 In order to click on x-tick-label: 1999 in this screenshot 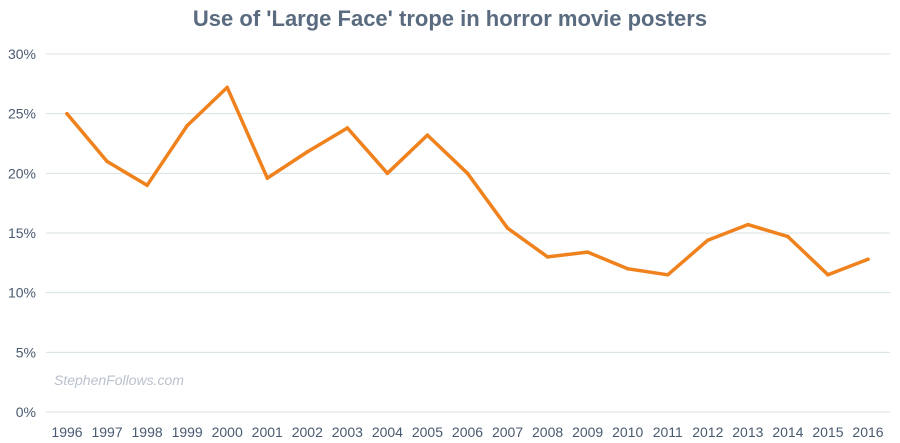, I will do `click(187, 432)`.